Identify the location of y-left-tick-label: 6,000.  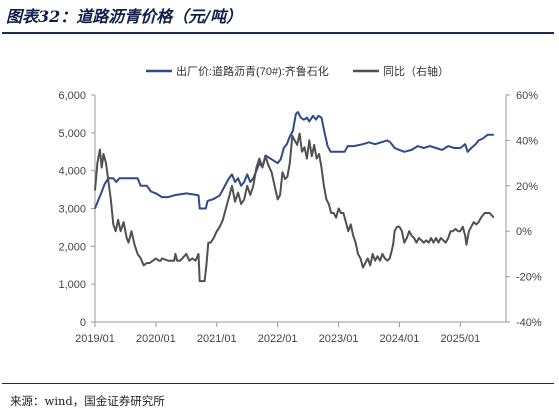
(72, 96).